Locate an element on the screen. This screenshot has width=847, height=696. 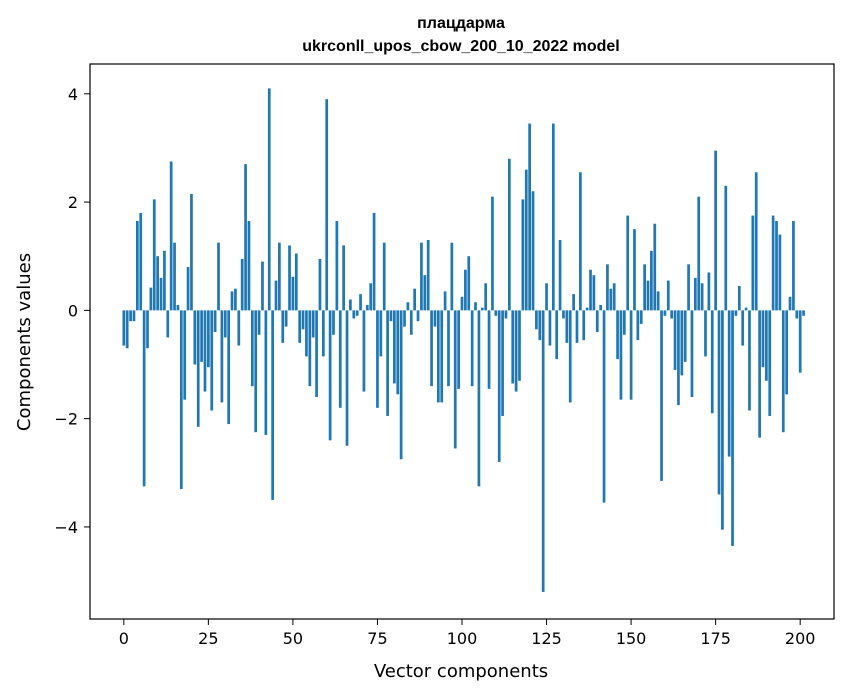
x-axis-ticks: 0 25 50 75 100 125 150 175 200 is located at coordinates (467, 633).